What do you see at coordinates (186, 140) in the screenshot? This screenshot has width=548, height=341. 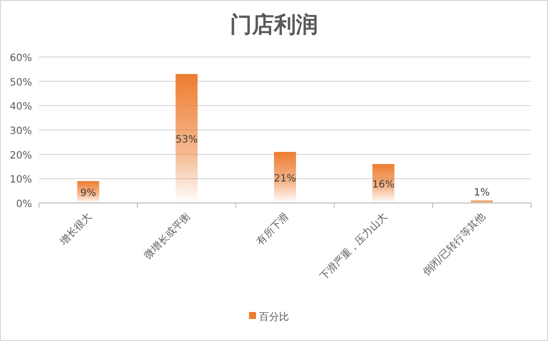 I see `data-label: 53%` at bounding box center [186, 140].